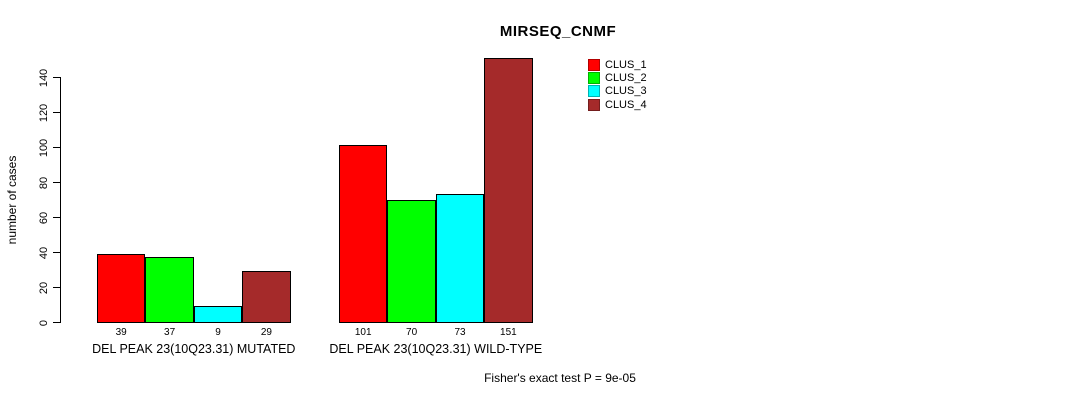  I want to click on legend-item-clus_4: CLUS_4, so click(617, 104).